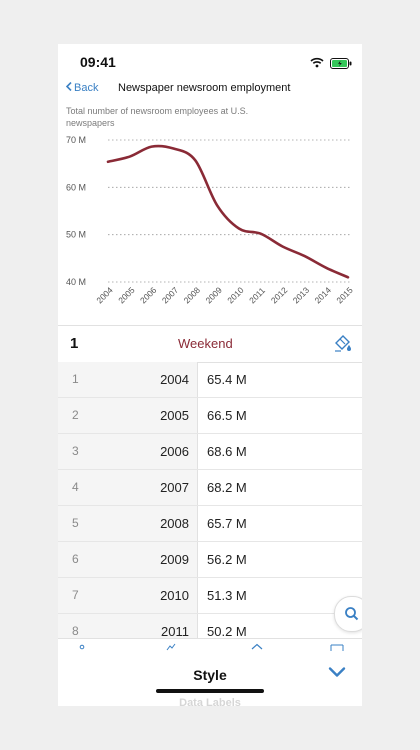 The image size is (420, 750). I want to click on paint-bucket-icon, so click(342, 346).